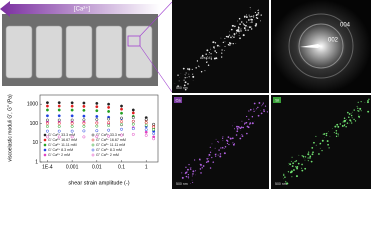 Image resolution: width=371 pixels, height=240 pixels. Describe the element at coordinates (121, 167) in the screenshot. I see `x-tick-label: 0.1` at that location.